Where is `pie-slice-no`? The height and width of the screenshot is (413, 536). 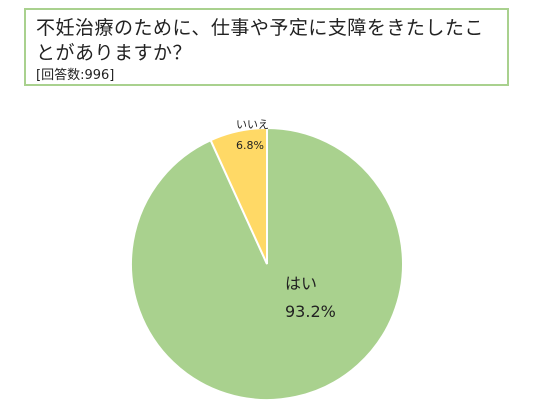
pie-slice-no is located at coordinates (238, 195).